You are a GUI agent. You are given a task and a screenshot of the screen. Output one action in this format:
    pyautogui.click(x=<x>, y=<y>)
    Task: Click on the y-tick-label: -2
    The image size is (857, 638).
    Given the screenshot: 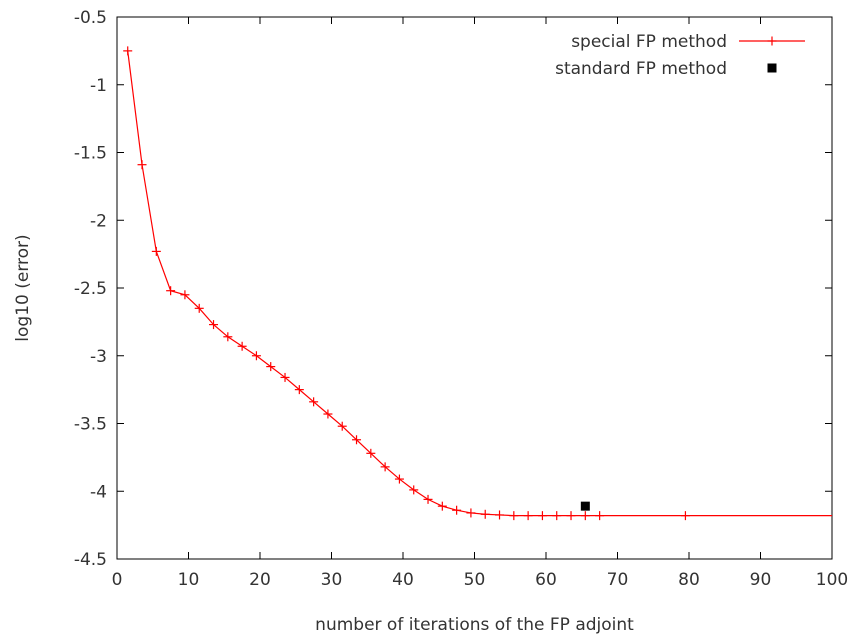 What is the action you would take?
    pyautogui.click(x=98, y=221)
    